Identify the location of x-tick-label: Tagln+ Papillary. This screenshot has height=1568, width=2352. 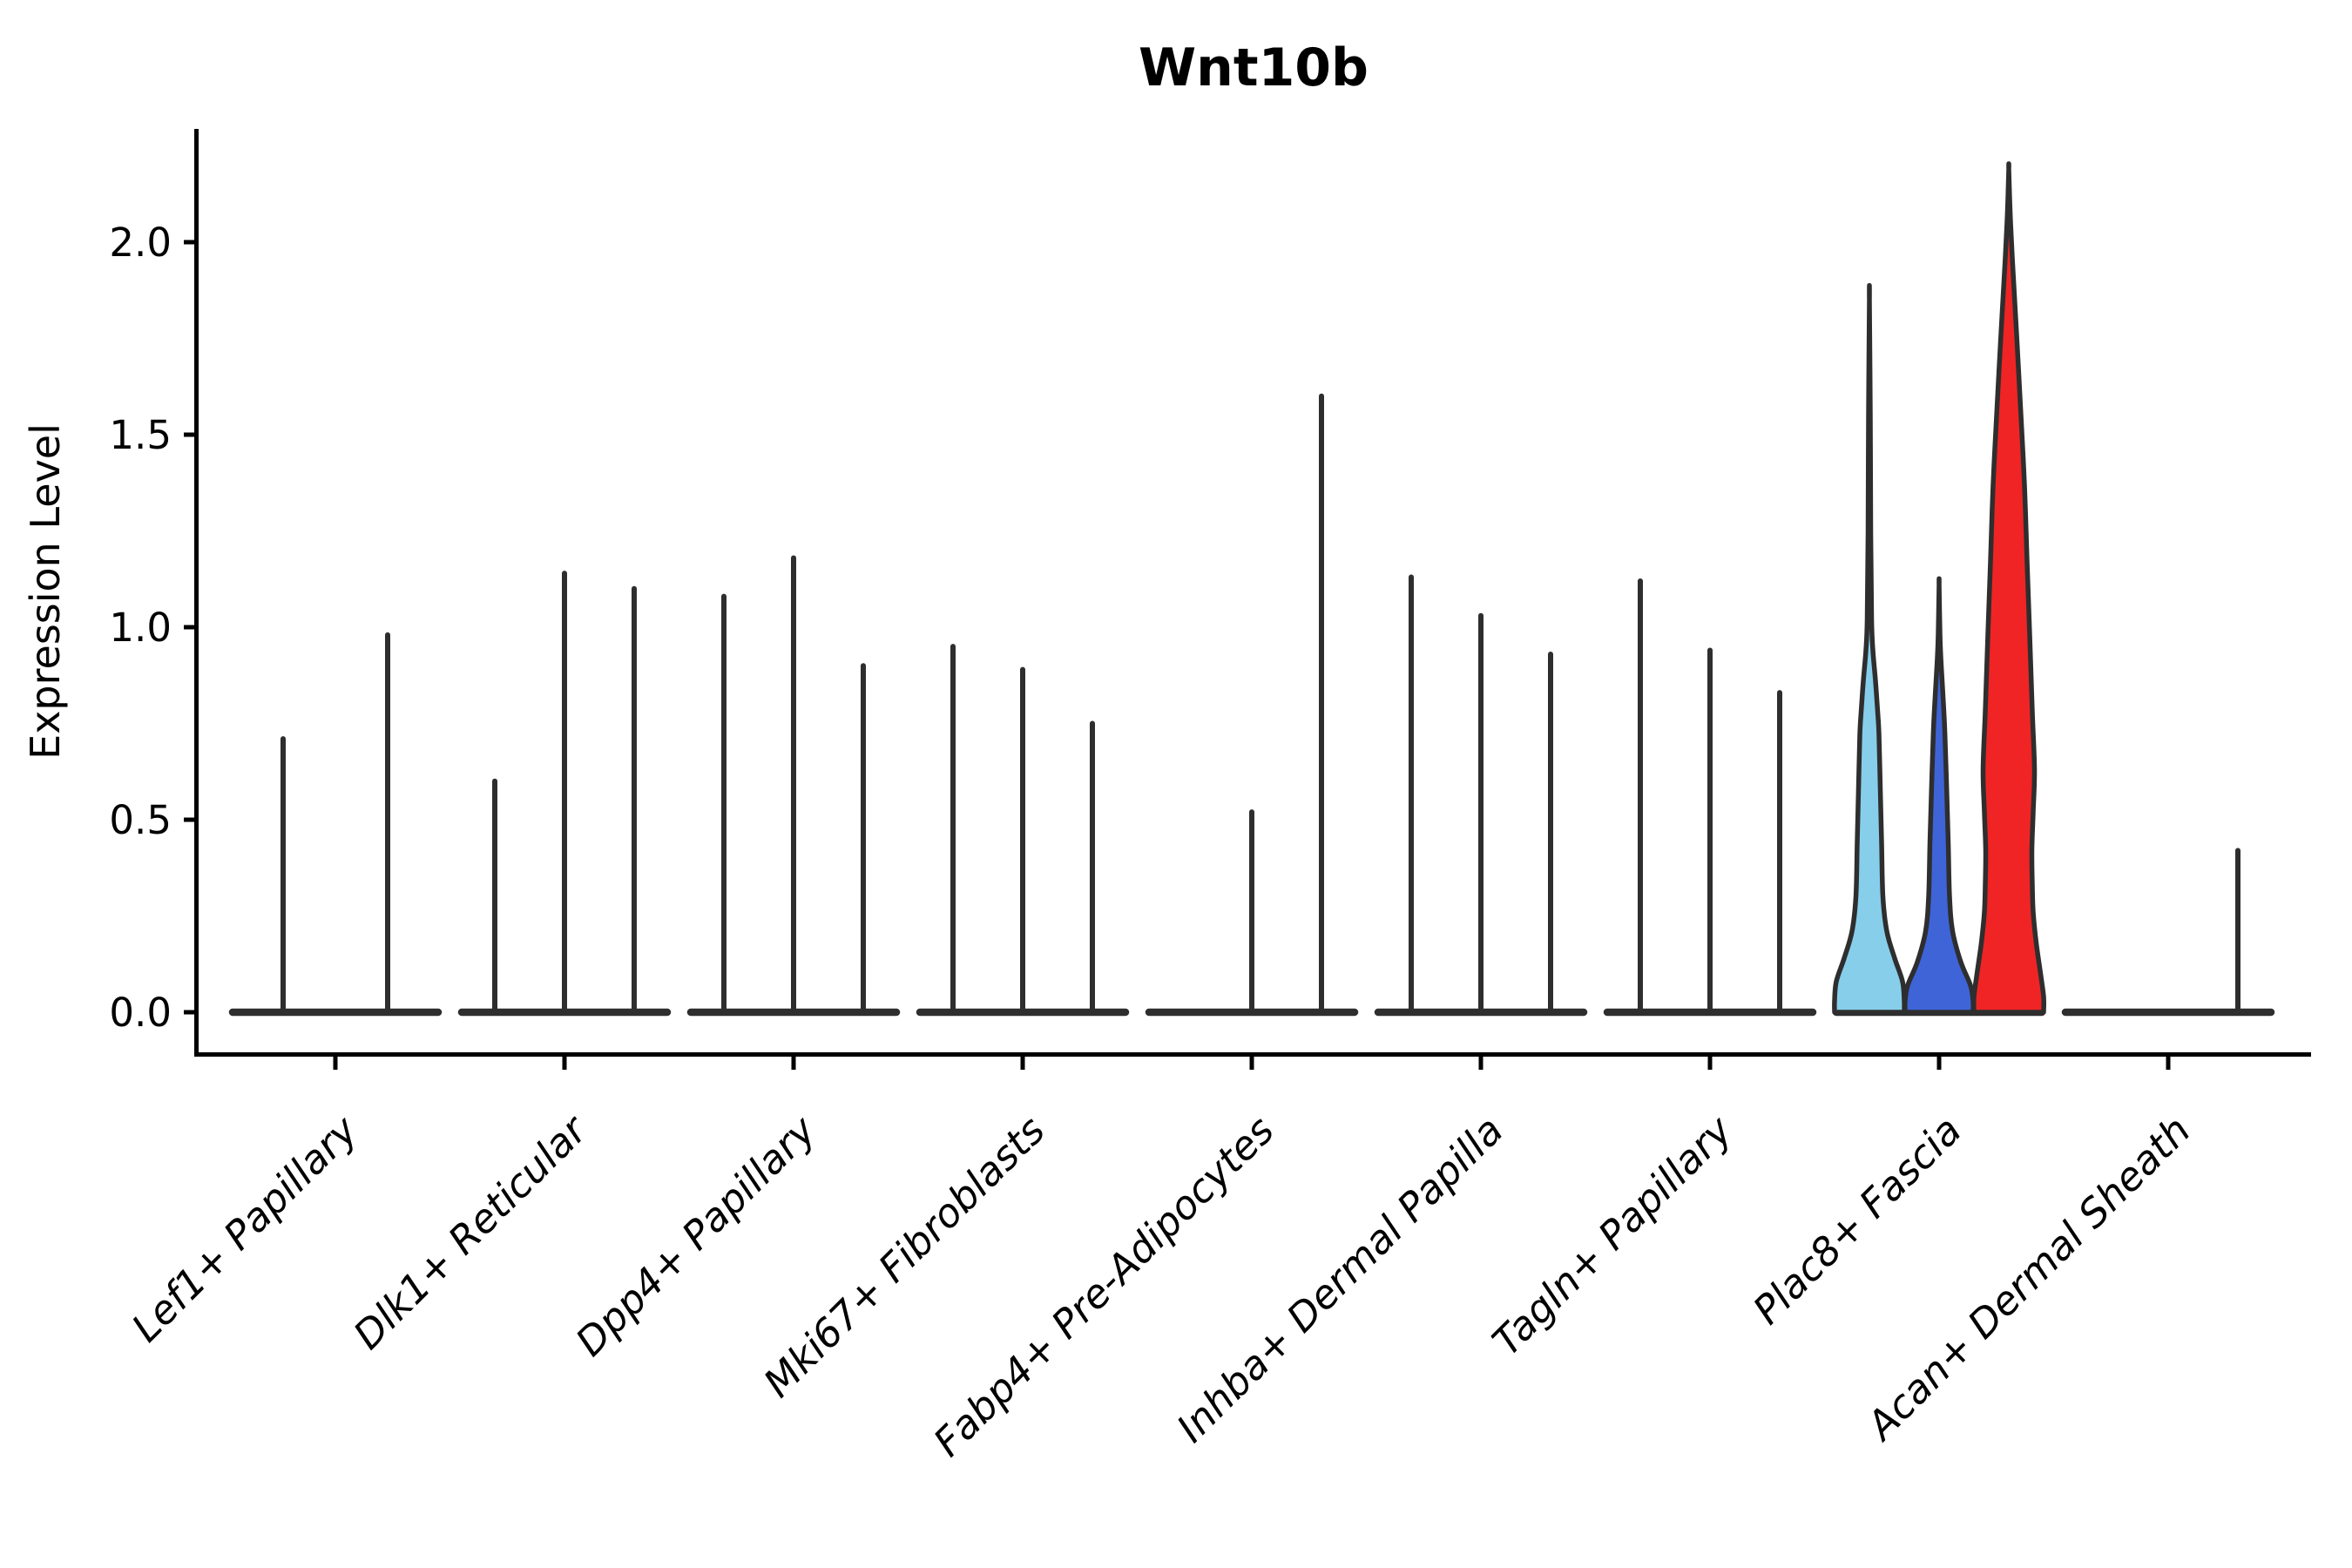
(1613, 1235).